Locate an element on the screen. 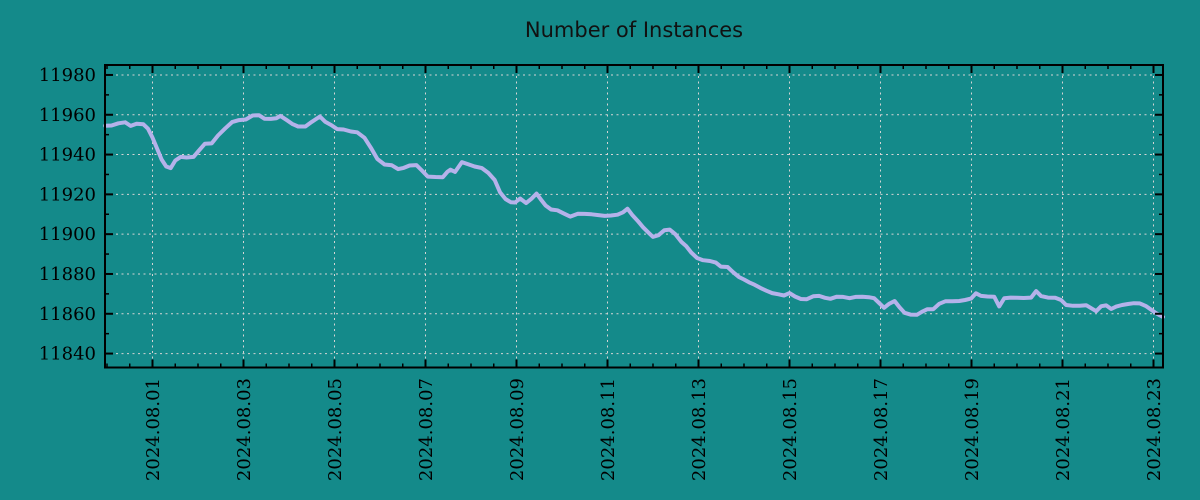 Image resolution: width=1200 pixels, height=500 pixels. x-tick-label: 2024.08.17 is located at coordinates (881, 429).